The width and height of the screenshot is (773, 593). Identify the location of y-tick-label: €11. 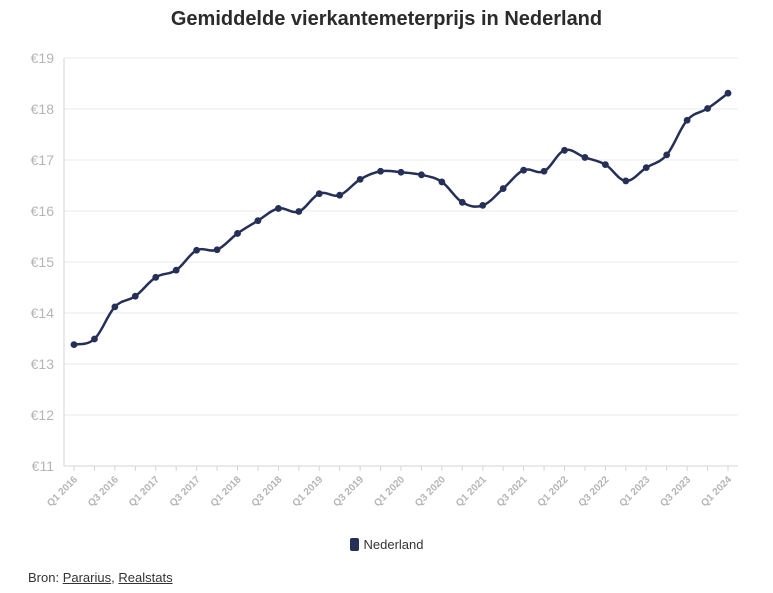
(43, 466).